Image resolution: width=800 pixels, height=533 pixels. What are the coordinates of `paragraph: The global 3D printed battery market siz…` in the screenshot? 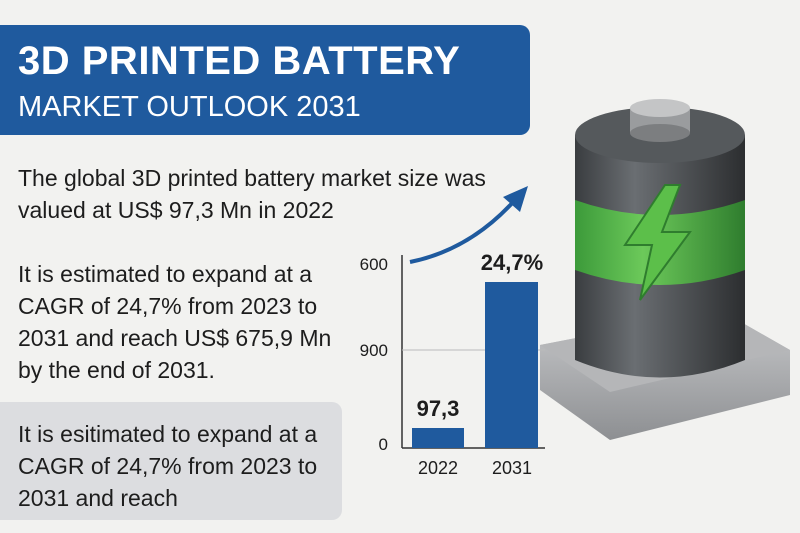 It's located at (252, 194).